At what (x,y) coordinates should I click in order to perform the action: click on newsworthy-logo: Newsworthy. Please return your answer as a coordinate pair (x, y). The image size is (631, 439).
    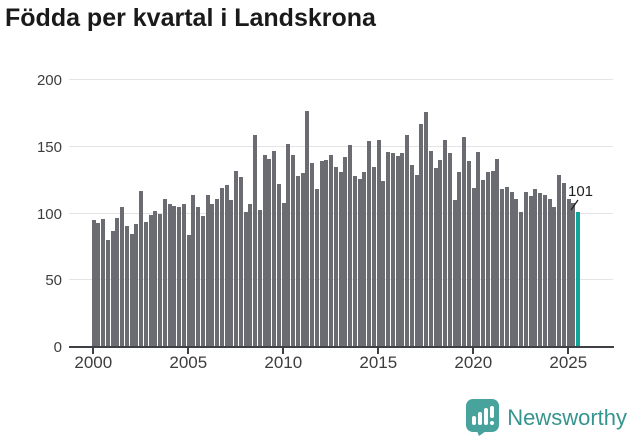
    Looking at the image, I should click on (546, 417).